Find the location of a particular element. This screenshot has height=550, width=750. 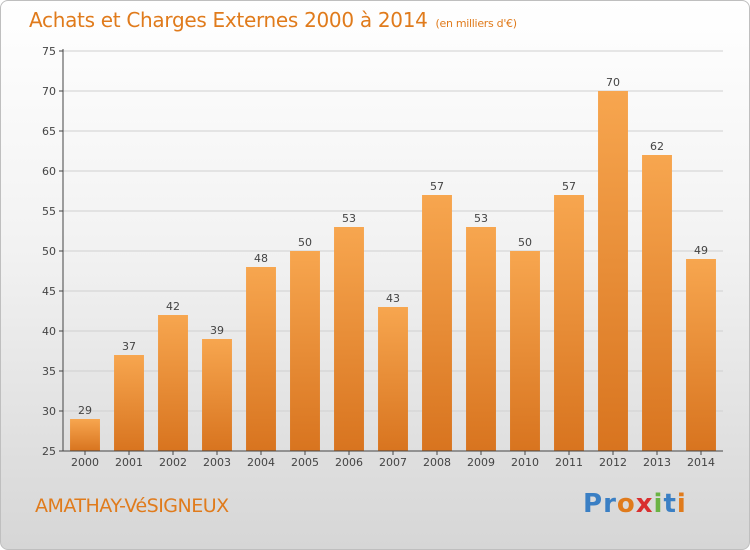

logo-letter: o is located at coordinates (626, 504).